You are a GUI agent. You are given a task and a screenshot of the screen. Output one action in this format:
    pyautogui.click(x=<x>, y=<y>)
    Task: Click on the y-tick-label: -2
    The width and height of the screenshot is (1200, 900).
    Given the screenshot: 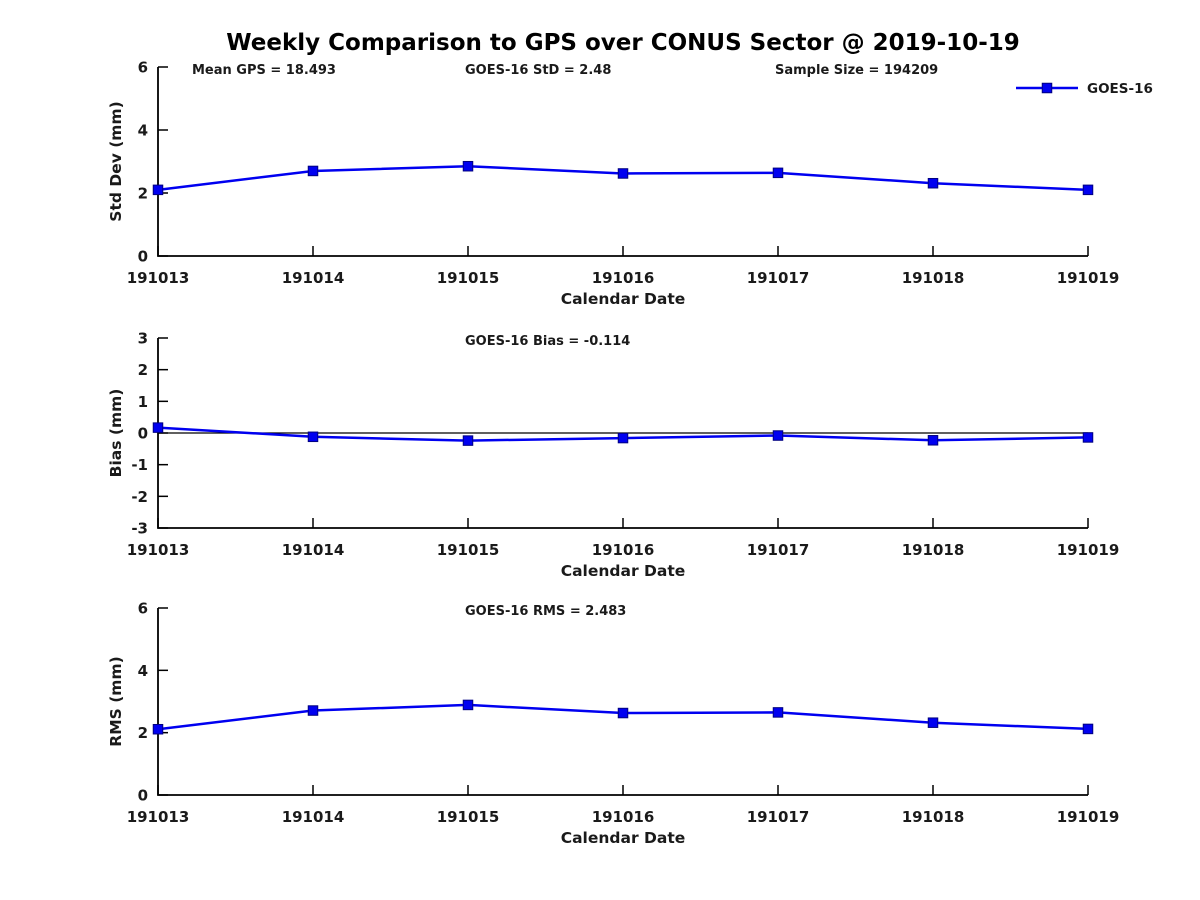 What is the action you would take?
    pyautogui.click(x=139, y=497)
    